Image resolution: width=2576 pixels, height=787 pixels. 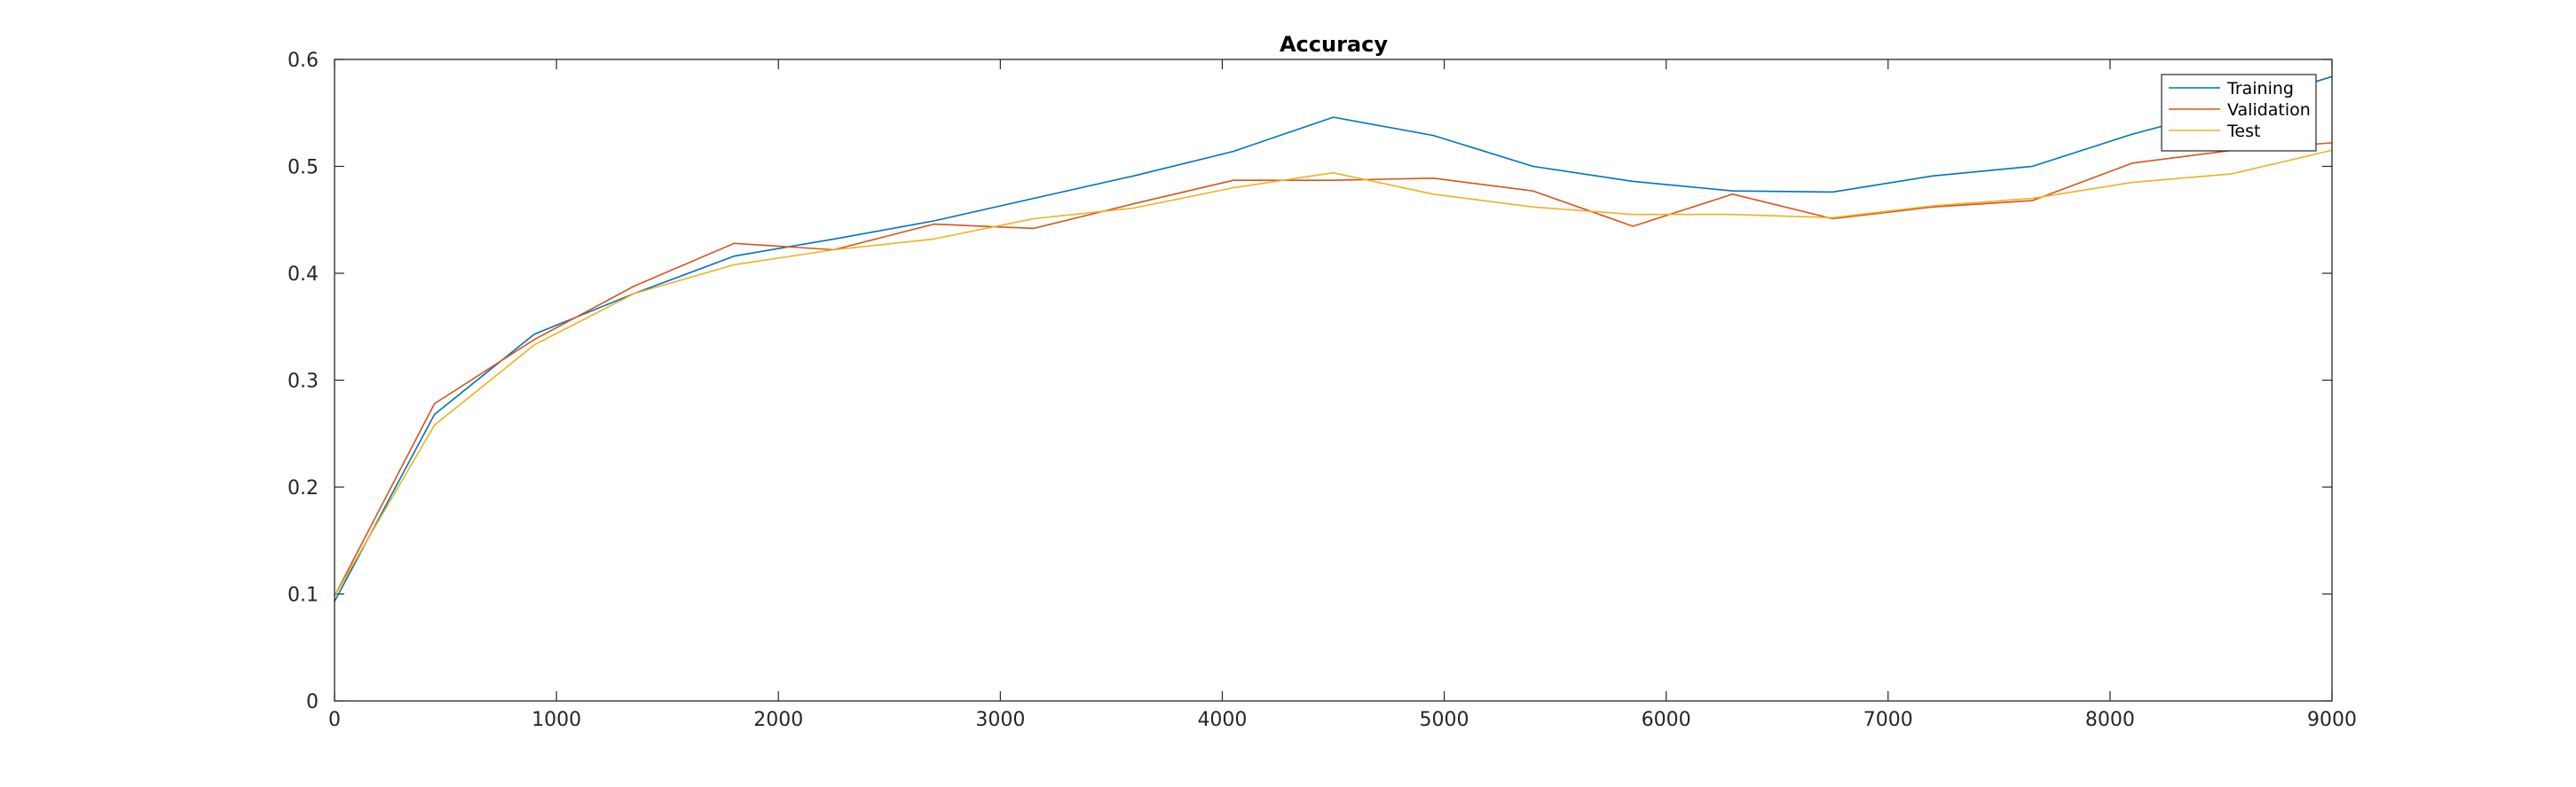 What do you see at coordinates (303, 488) in the screenshot?
I see `y-tick-label: 0.2` at bounding box center [303, 488].